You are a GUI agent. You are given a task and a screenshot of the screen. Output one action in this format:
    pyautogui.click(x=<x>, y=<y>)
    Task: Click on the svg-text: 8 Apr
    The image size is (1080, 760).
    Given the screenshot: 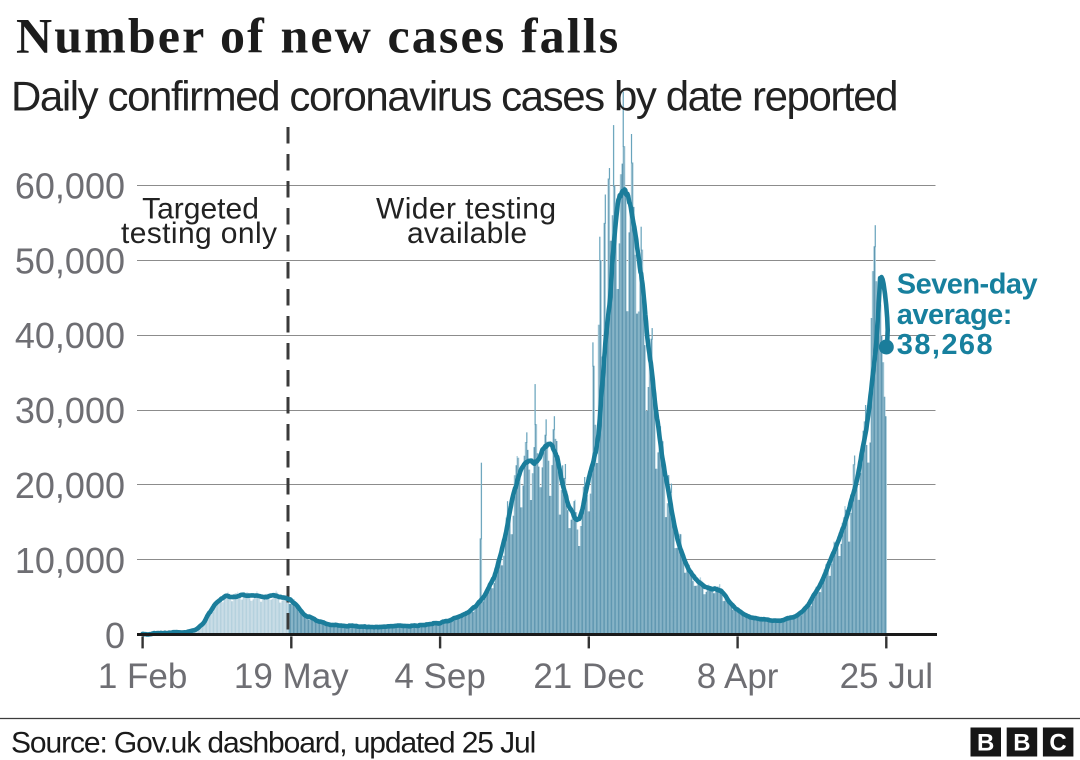 What is the action you would take?
    pyautogui.click(x=738, y=676)
    